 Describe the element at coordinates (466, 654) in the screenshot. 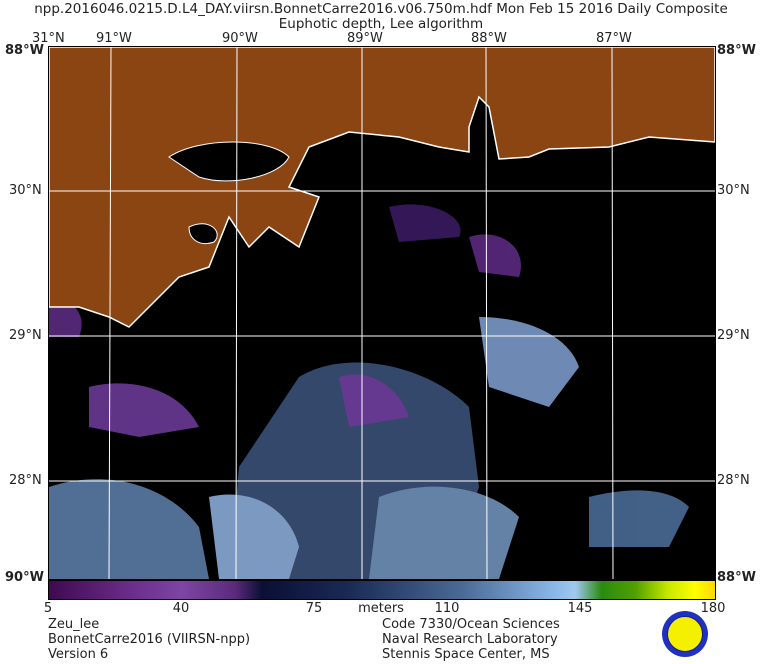

I see `org-location: Stennis Space Center, MS` at that location.